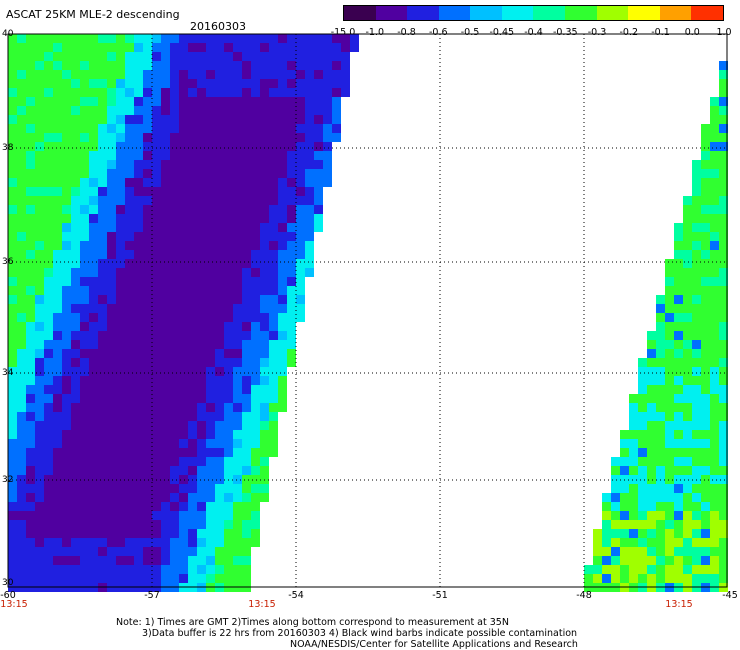 Image resolution: width=740 pixels, height=650 pixels. Describe the element at coordinates (644, 13) in the screenshot. I see `colorbar-swatch` at that location.